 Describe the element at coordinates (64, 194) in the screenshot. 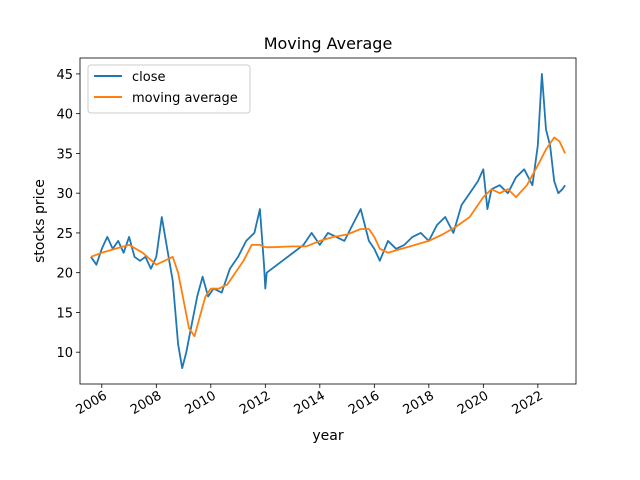

I see `y-tick-label: 30` at that location.